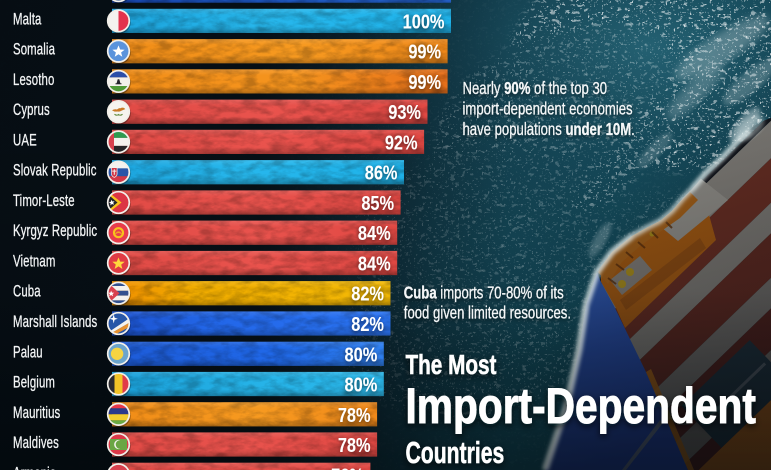 The height and width of the screenshot is (470, 771). I want to click on svg-text: Nearly 90% of the top 30, so click(535, 88).